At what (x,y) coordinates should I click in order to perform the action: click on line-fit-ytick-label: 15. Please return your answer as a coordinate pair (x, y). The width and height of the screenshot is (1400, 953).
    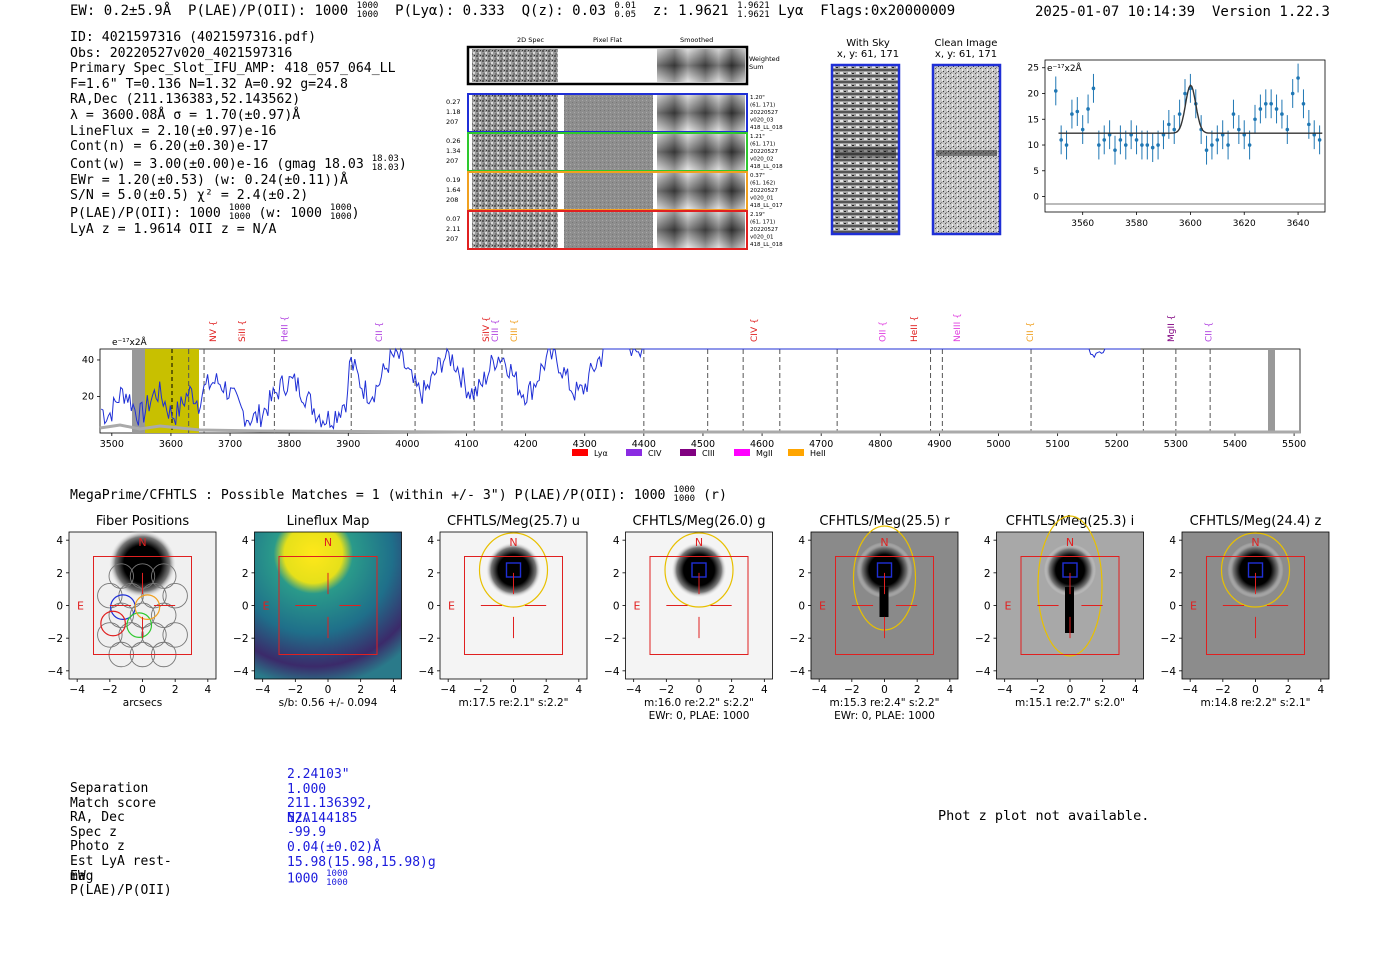
    Looking at the image, I should click on (1033, 120).